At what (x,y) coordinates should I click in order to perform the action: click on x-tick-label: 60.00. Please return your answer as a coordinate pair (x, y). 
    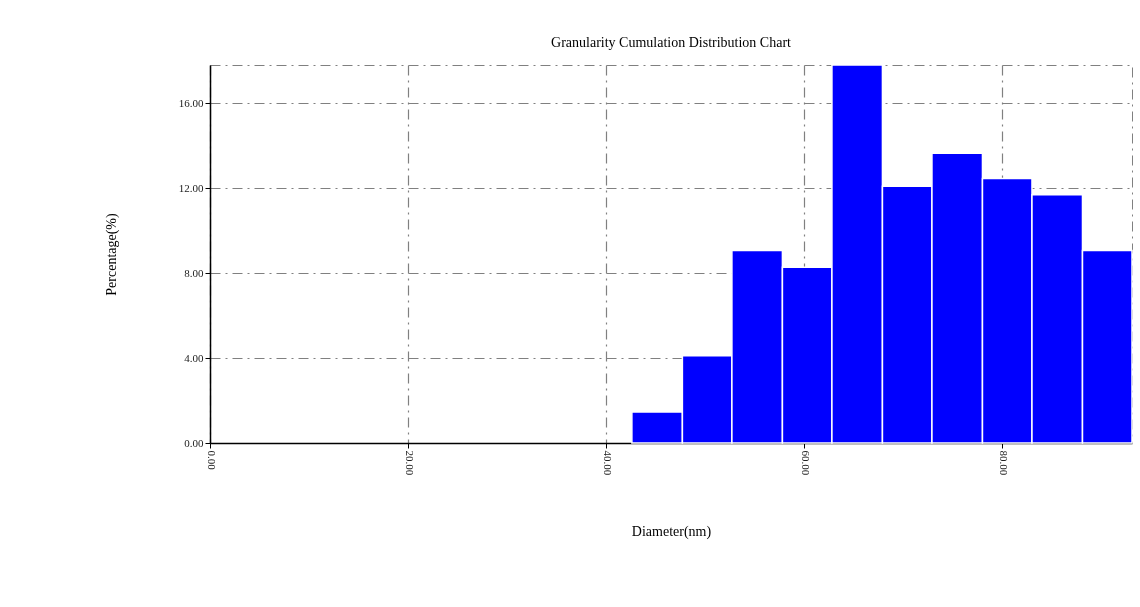
    Looking at the image, I should click on (805, 463).